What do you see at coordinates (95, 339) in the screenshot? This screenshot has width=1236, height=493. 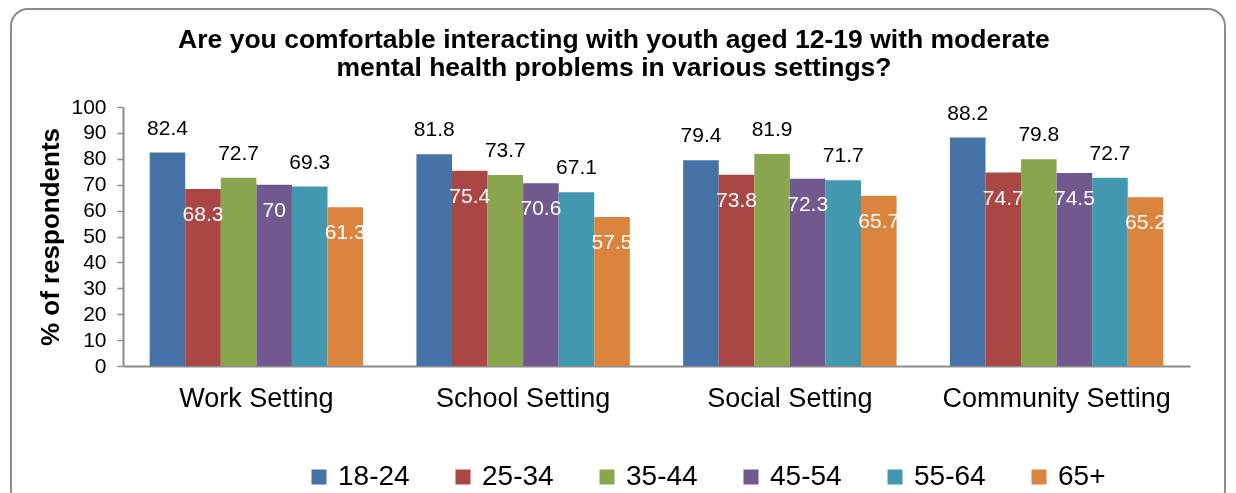 I see `y-tick-label: 10` at bounding box center [95, 339].